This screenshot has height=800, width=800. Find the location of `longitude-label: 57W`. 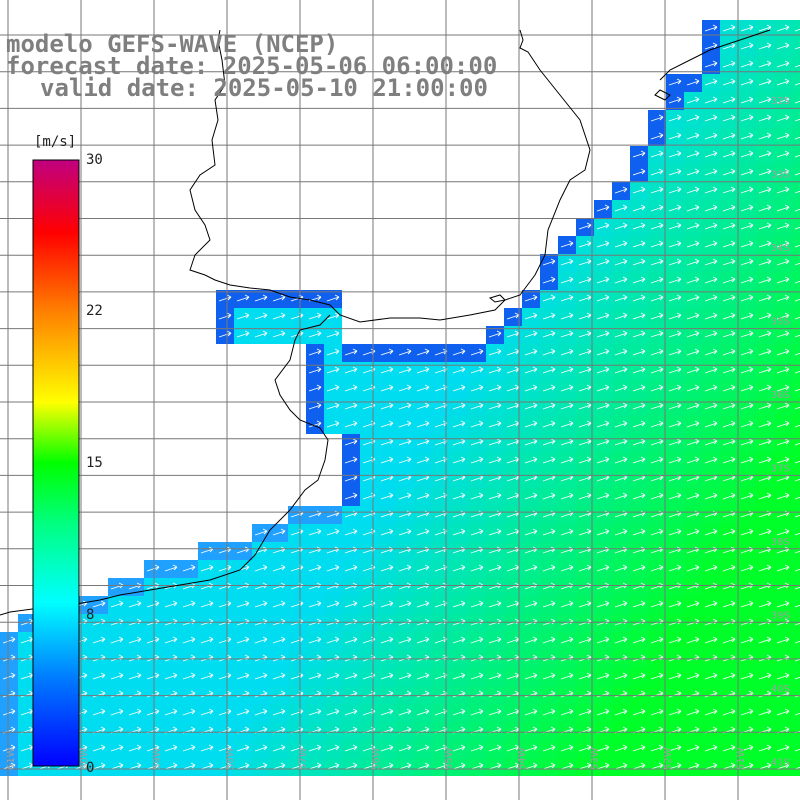

longitude-label: 57W is located at coordinates (303, 758).